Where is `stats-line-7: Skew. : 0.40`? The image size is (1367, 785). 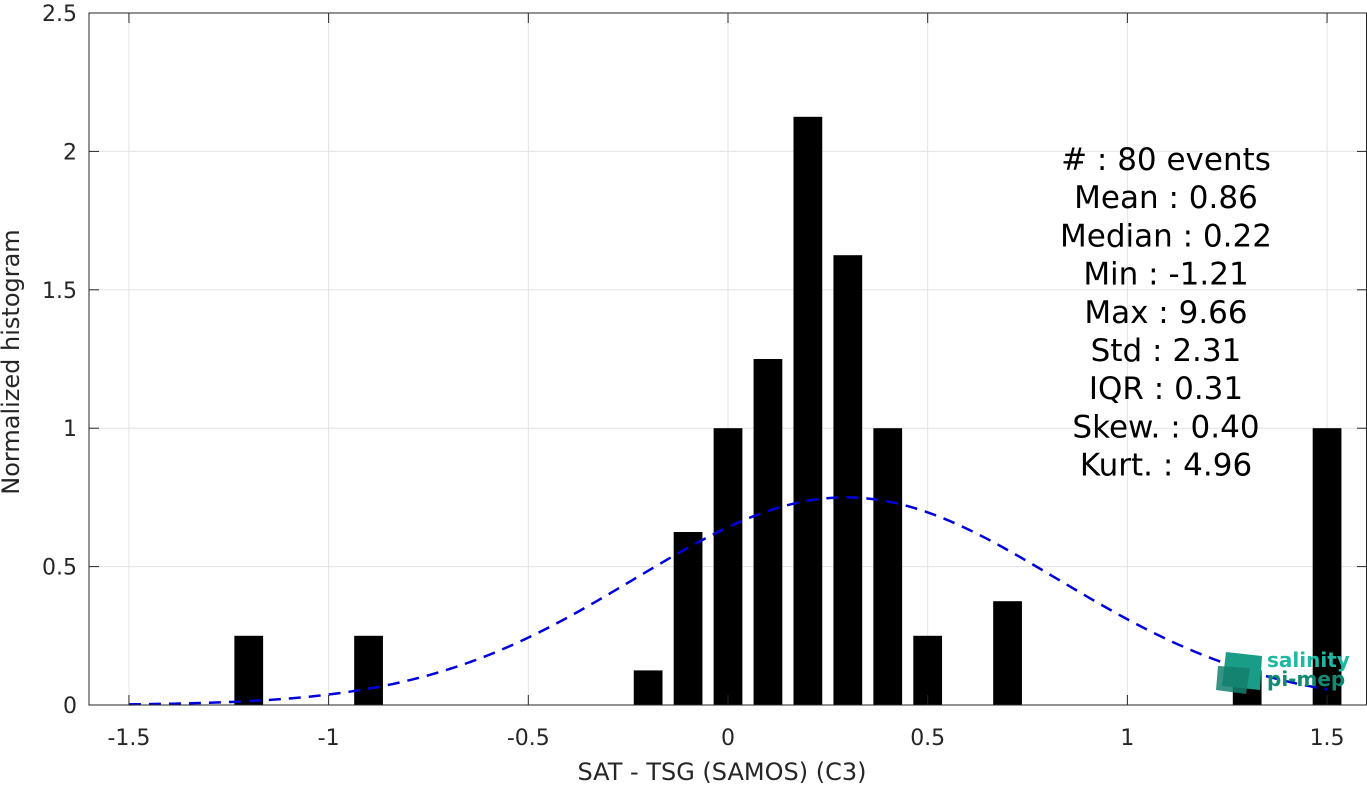
stats-line-7: Skew. : 0.40 is located at coordinates (1165, 427).